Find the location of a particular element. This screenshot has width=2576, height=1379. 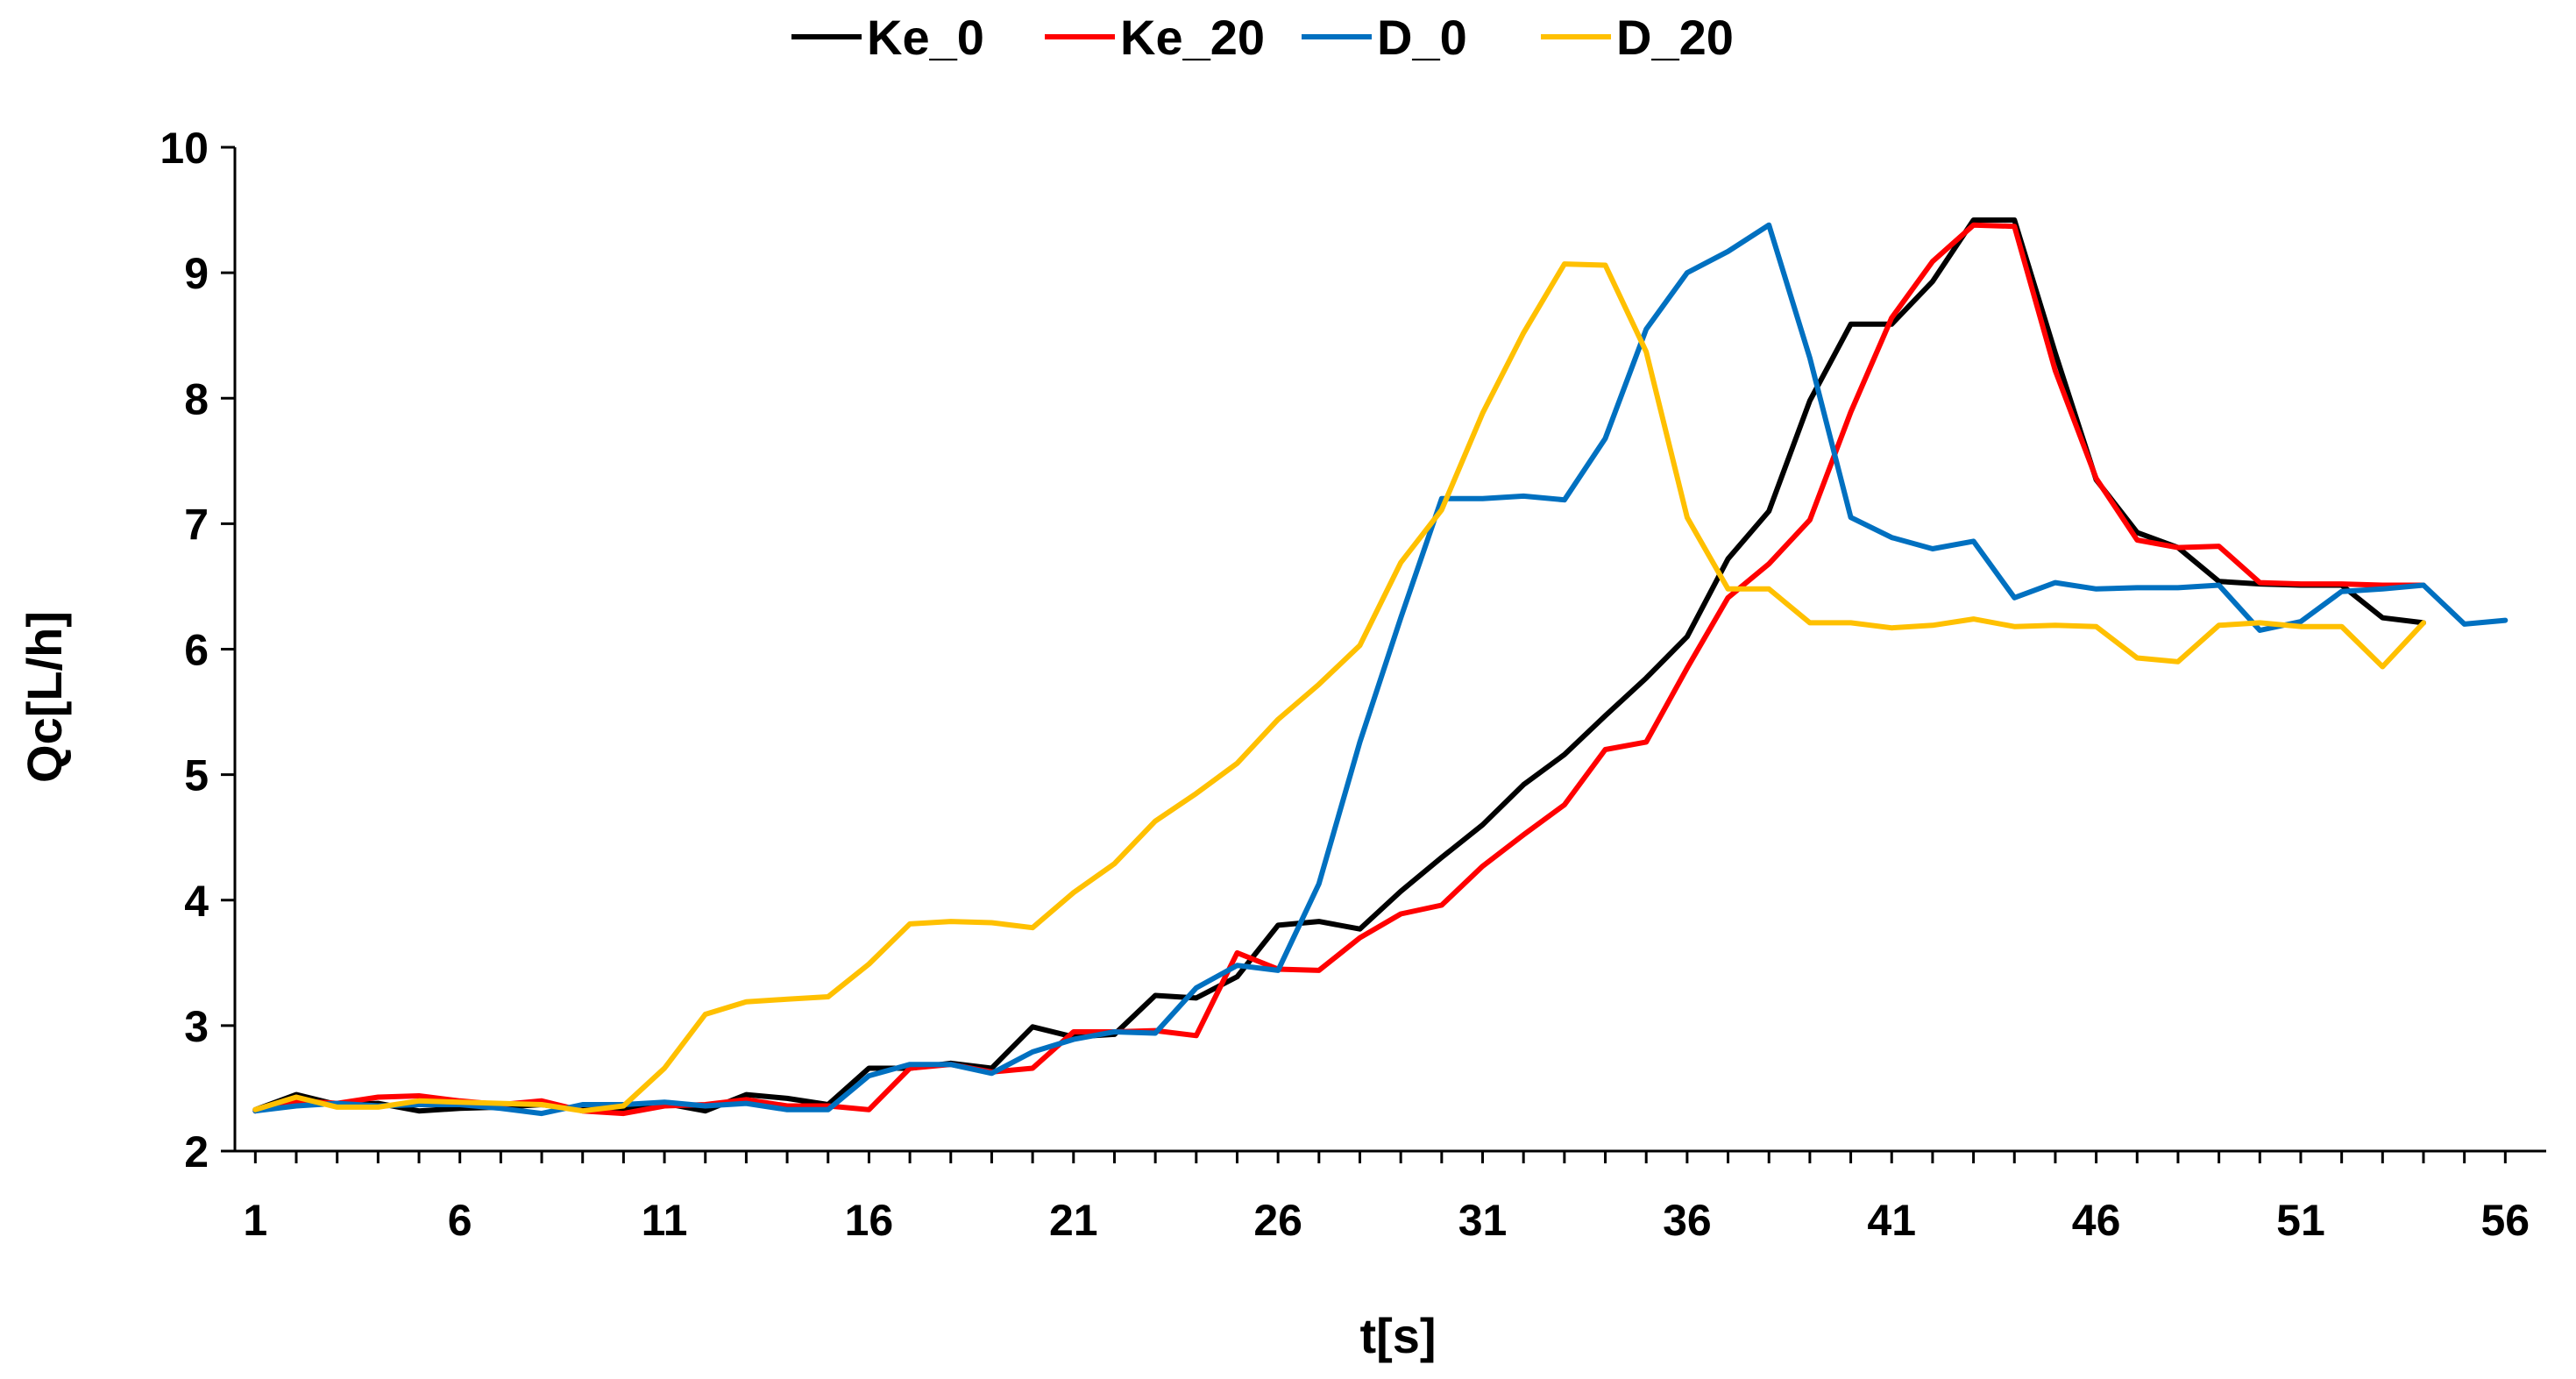

legend-label: D_0 is located at coordinates (1422, 38).